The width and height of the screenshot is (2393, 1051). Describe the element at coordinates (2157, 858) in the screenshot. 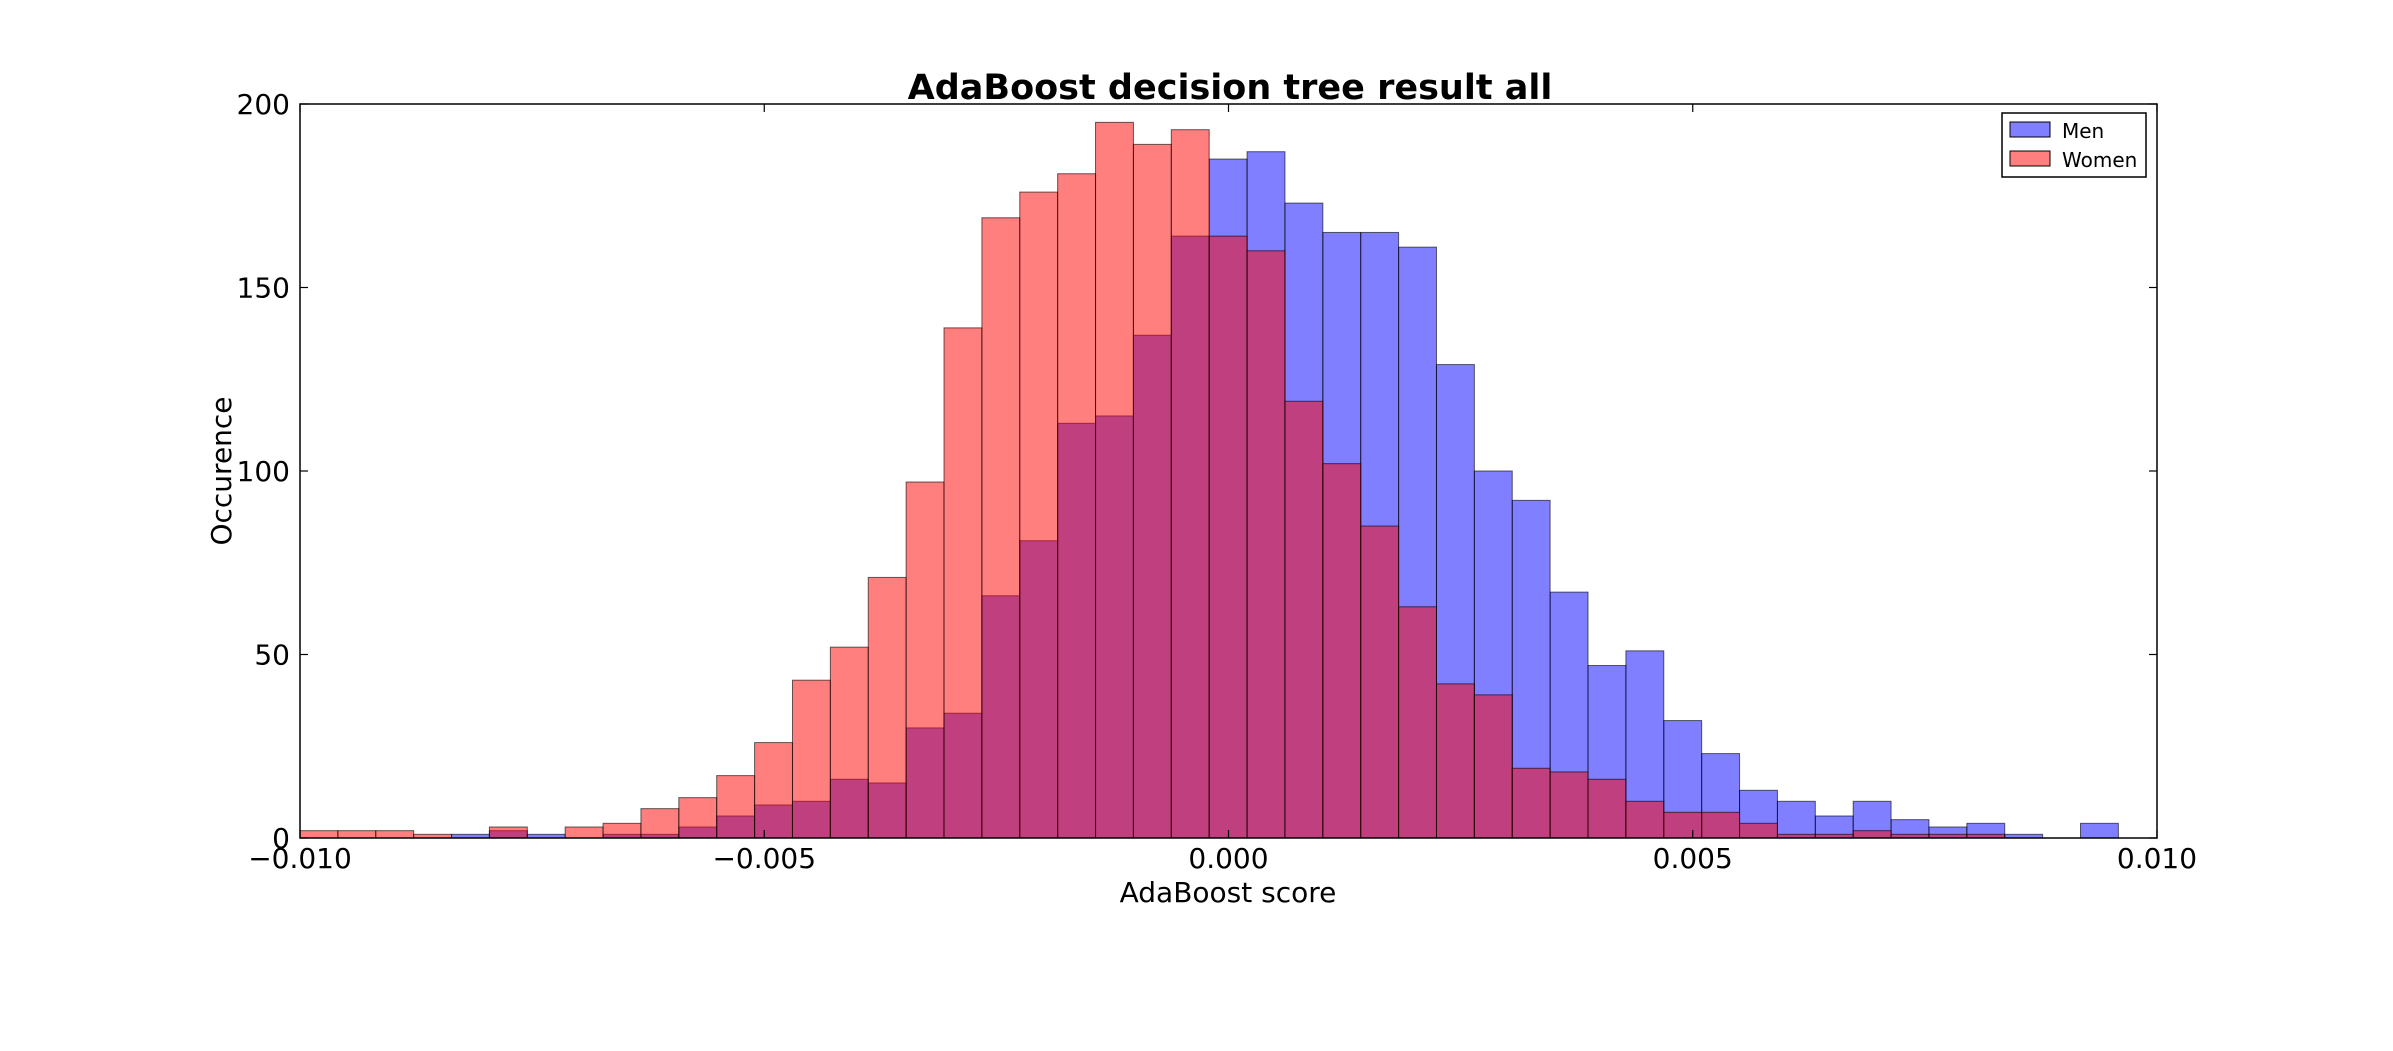

I see `x-tick-label: 0.010` at that location.